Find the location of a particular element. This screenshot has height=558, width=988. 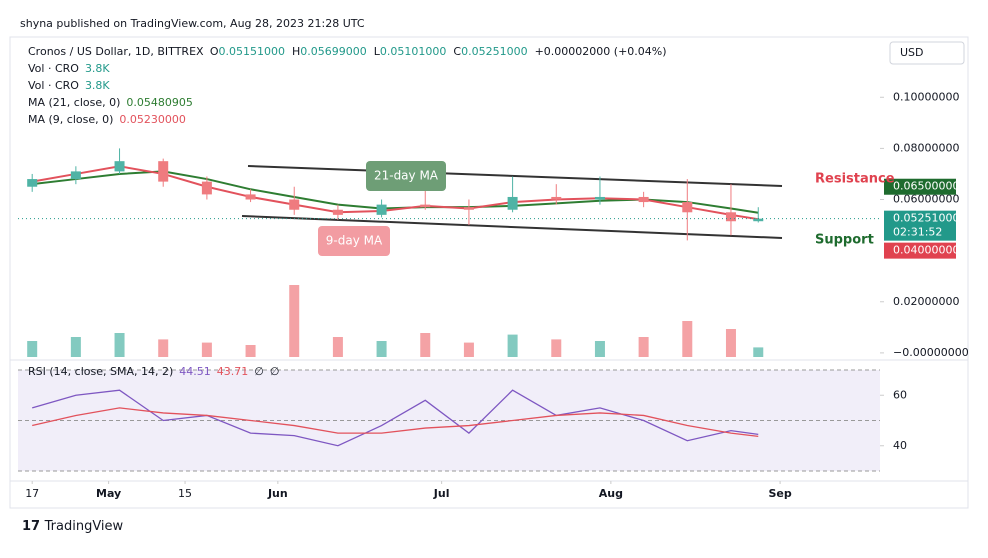

x-tick-label: Sep is located at coordinates (779, 493).